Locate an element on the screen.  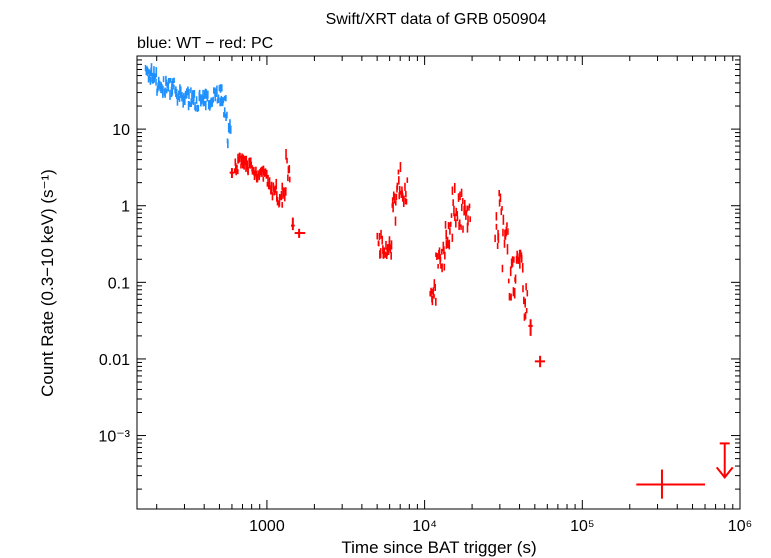
series-wt is located at coordinates (188, 106).